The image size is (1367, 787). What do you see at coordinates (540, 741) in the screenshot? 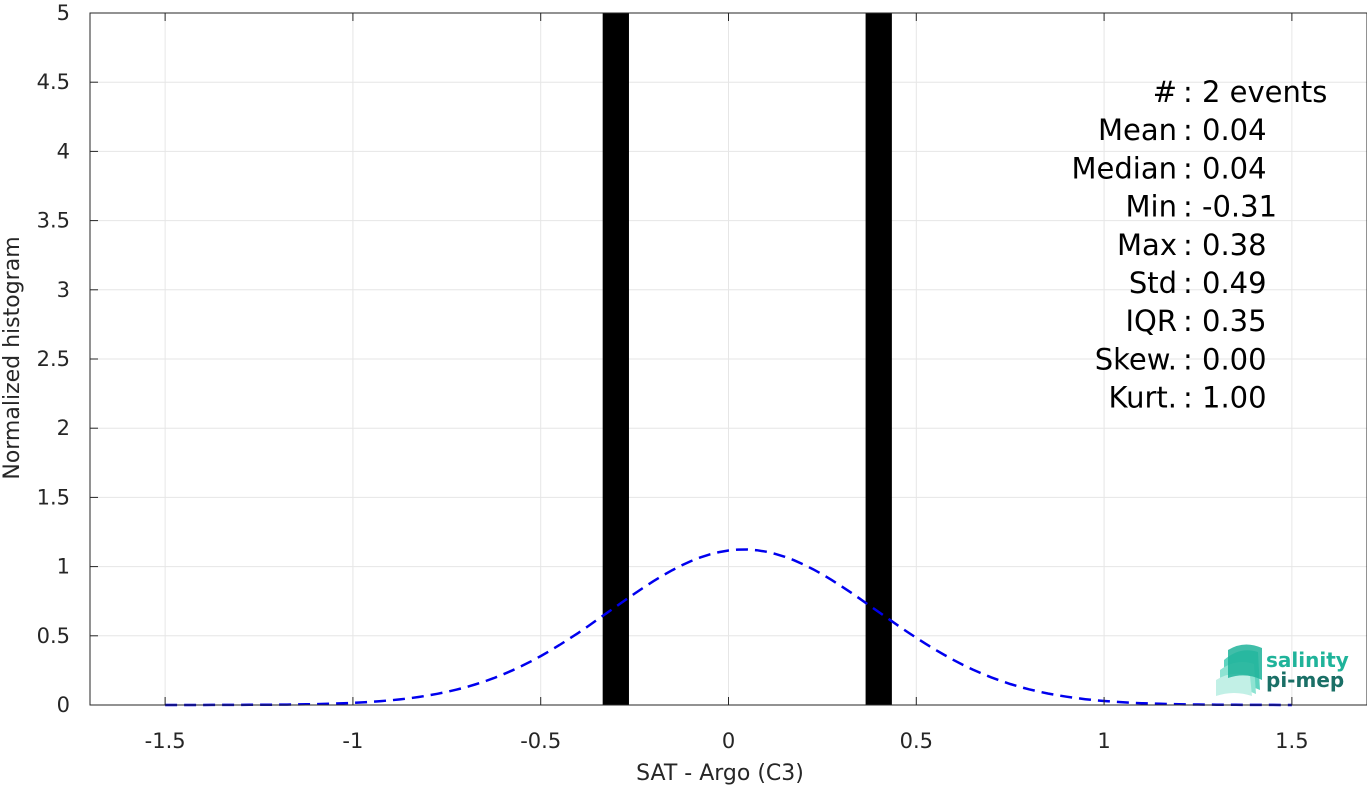
I see `x-tick-label: -0.5` at bounding box center [540, 741].